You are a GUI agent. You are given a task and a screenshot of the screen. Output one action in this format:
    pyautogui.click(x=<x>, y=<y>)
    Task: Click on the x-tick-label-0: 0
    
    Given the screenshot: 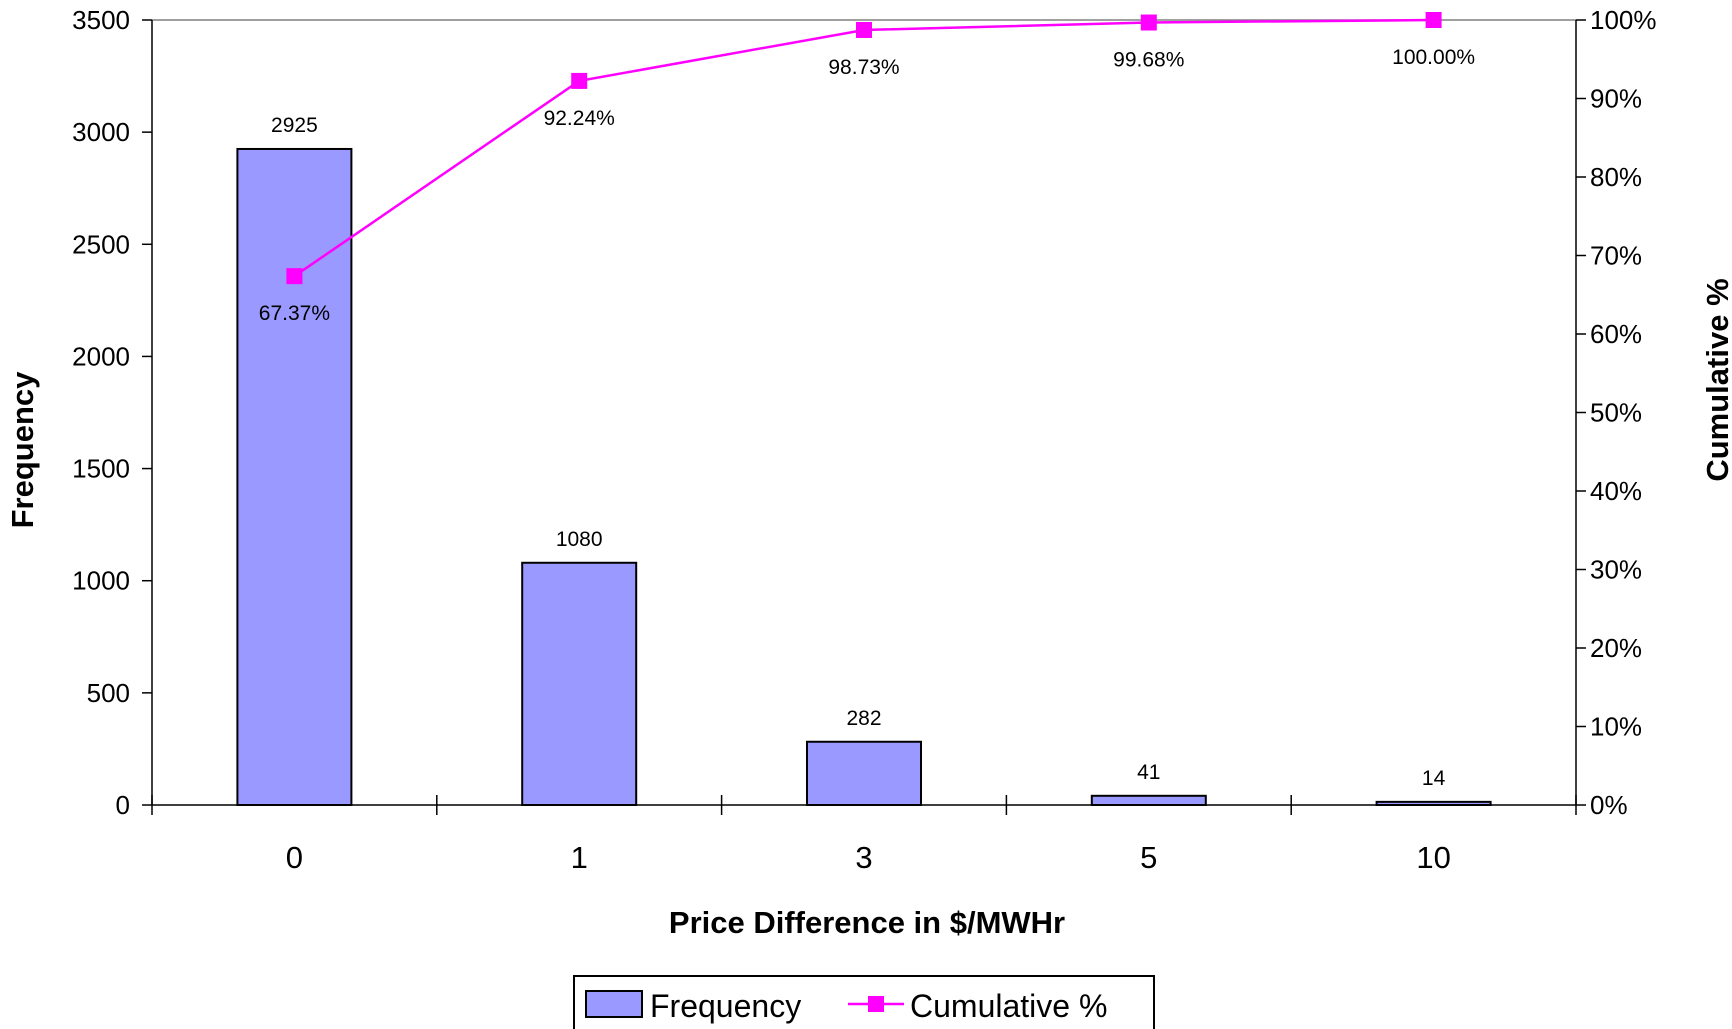 What is the action you would take?
    pyautogui.click(x=294, y=857)
    